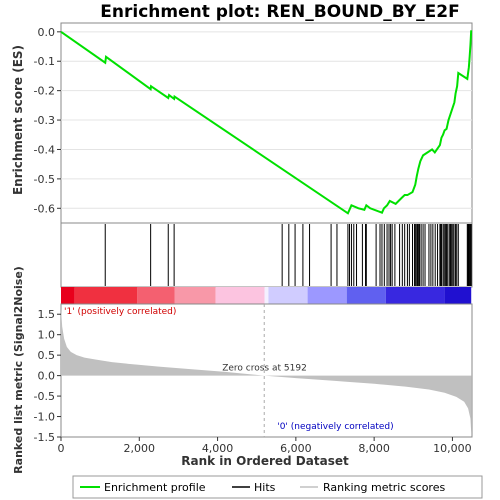 The image size is (500, 500). I want to click on metric-y-tick-label: 0.5, so click(47, 355).